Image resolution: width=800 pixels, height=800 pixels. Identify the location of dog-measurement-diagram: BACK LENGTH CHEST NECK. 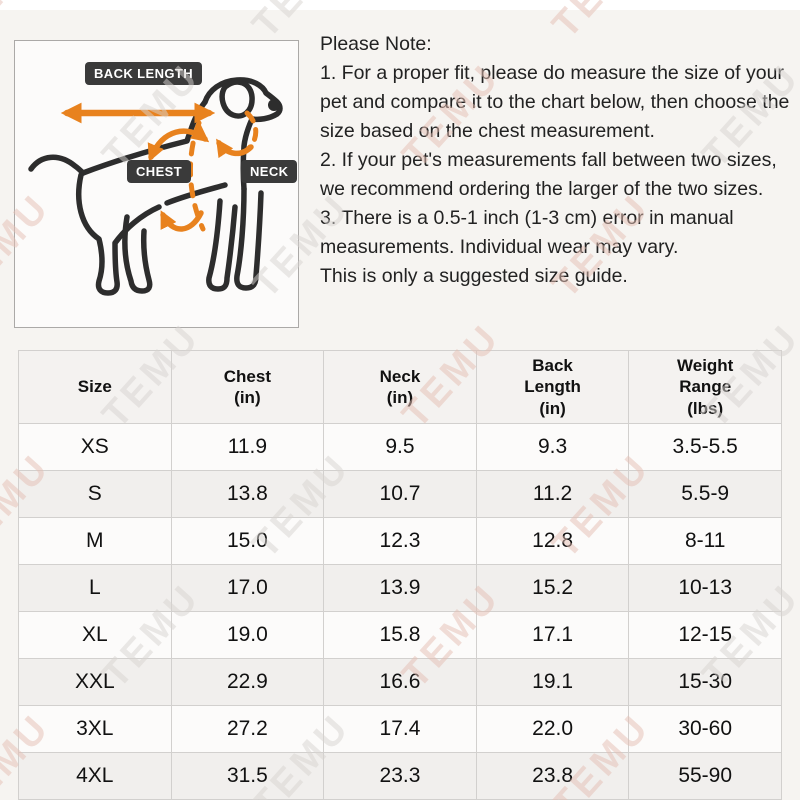
(156, 184).